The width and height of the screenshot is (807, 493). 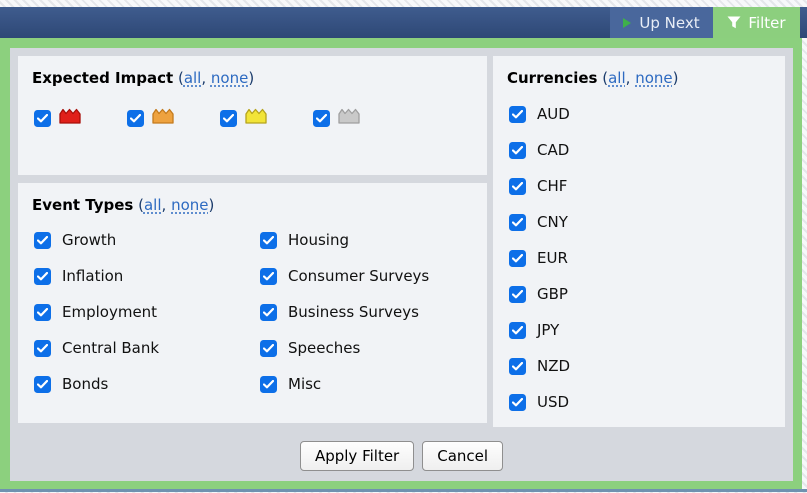 I want to click on filter-row-bonds: Bonds, so click(x=147, y=384).